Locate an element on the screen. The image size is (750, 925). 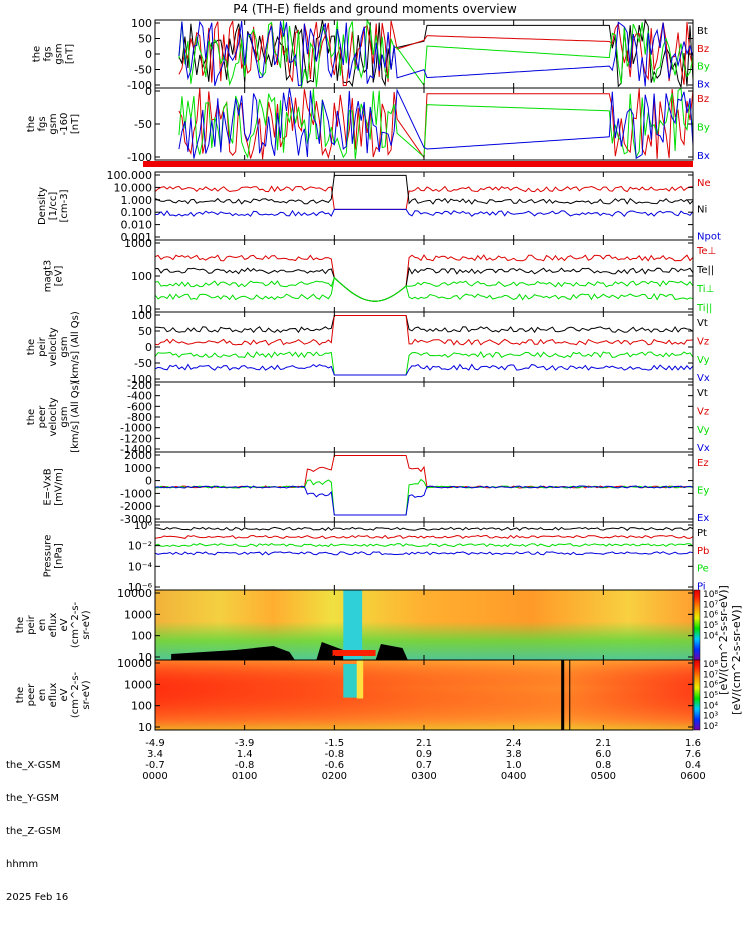
ylabel-line: (cm^2-s- is located at coordinates (75, 624).